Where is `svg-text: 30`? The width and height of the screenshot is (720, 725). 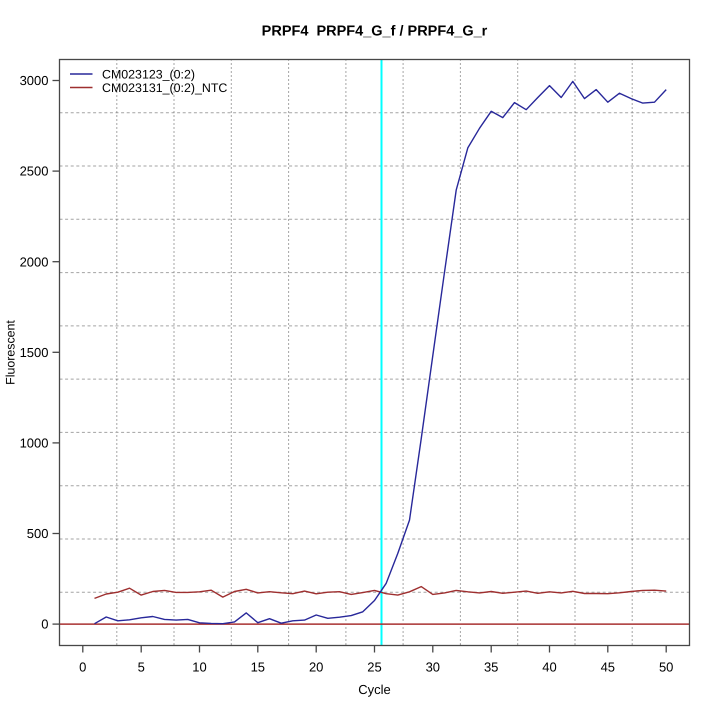
svg-text: 30 is located at coordinates (433, 667).